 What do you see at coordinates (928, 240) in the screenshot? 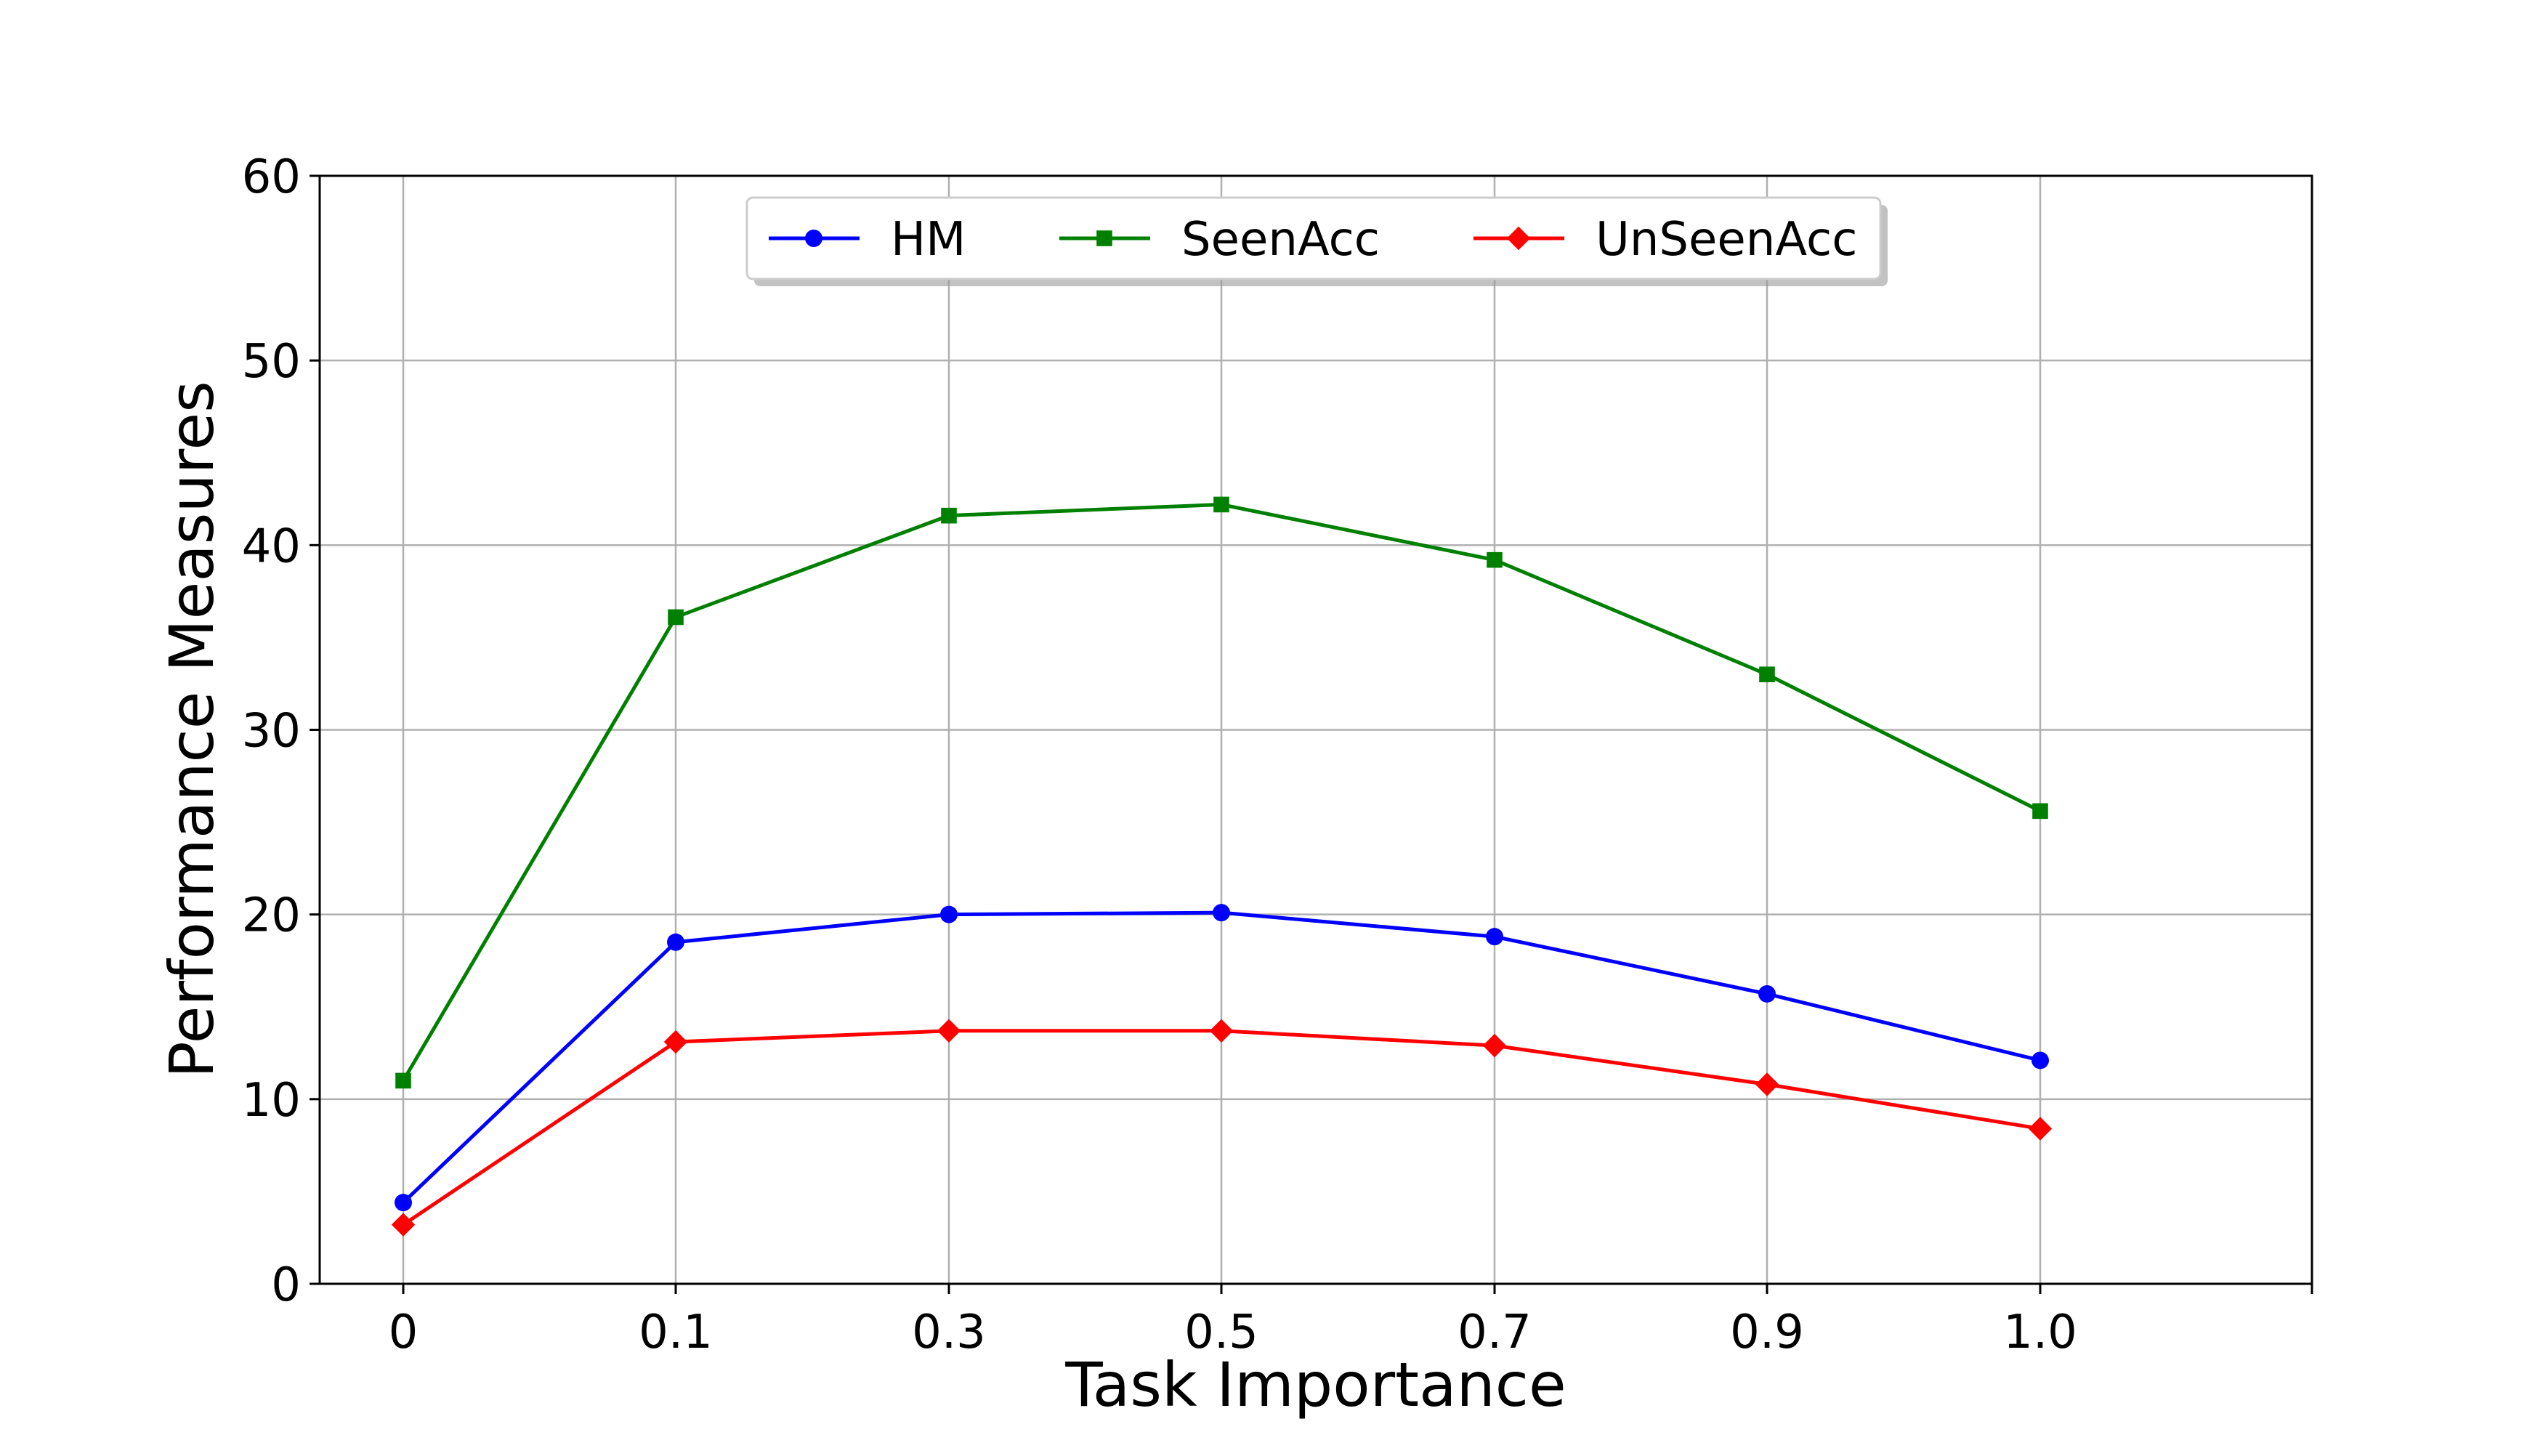
I see `legend-label-hm: HM` at bounding box center [928, 240].